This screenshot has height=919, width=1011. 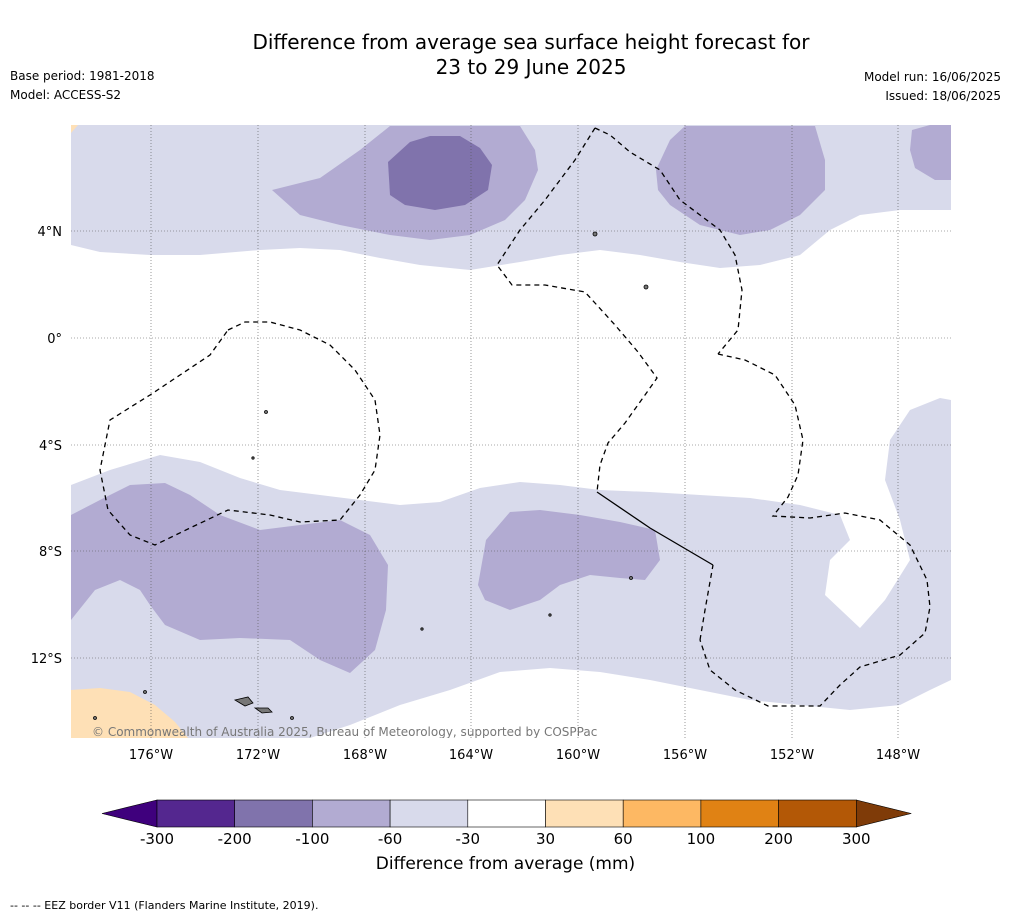 I want to click on contour-neg60-south-mid, so click(x=569, y=560).